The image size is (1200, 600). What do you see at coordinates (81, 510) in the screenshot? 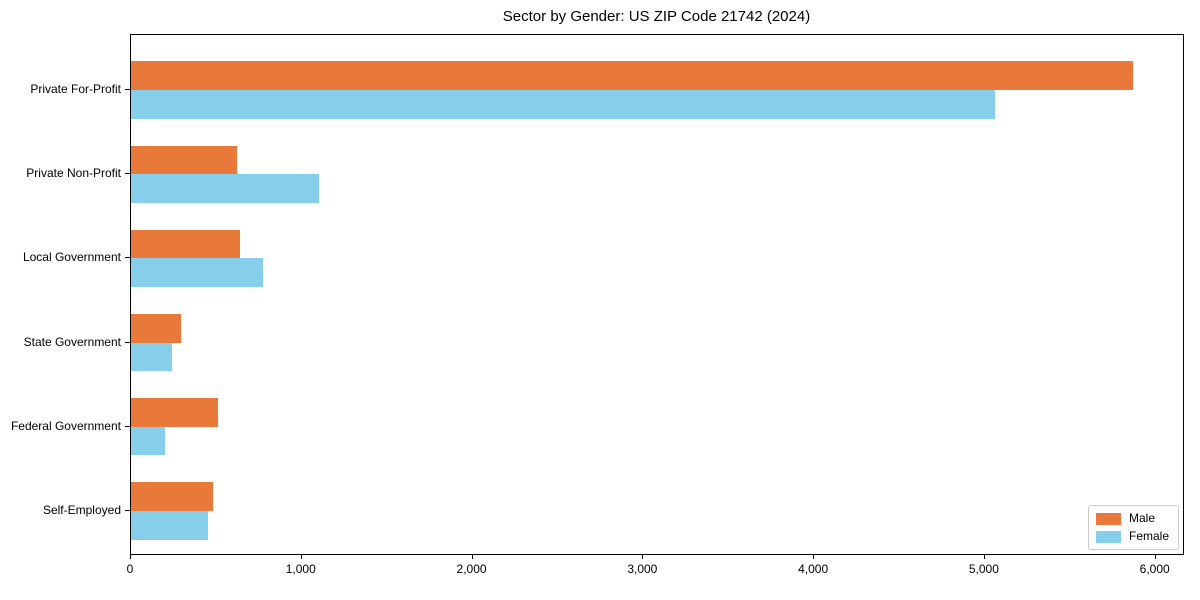
I see `y-axis-label: Self-Employed` at bounding box center [81, 510].